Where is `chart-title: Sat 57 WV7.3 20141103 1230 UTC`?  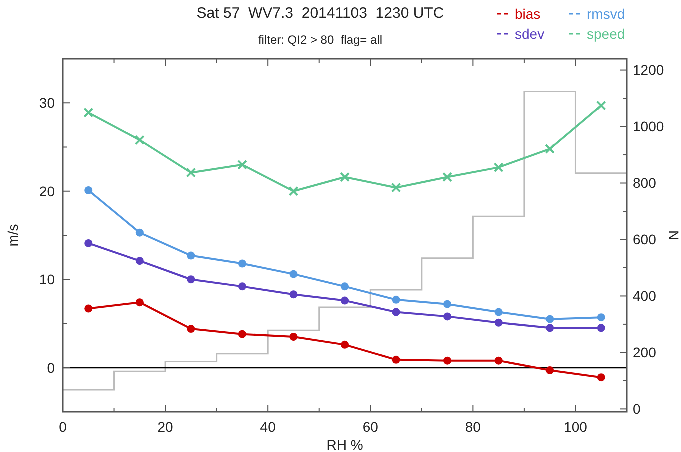 chart-title: Sat 57 WV7.3 20141103 1230 UTC is located at coordinates (320, 13).